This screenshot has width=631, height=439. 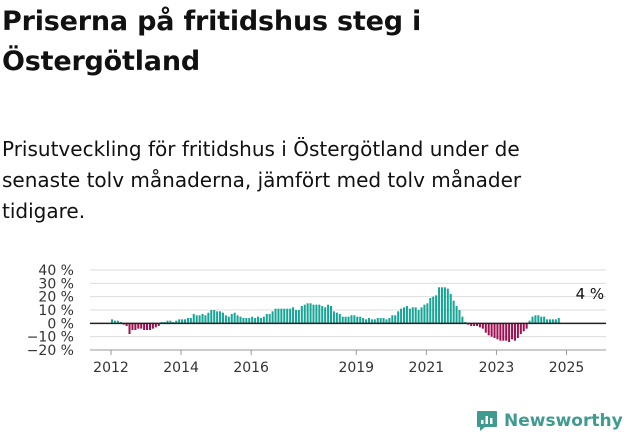 I want to click on brand-name: Newsworthy, so click(x=563, y=421).